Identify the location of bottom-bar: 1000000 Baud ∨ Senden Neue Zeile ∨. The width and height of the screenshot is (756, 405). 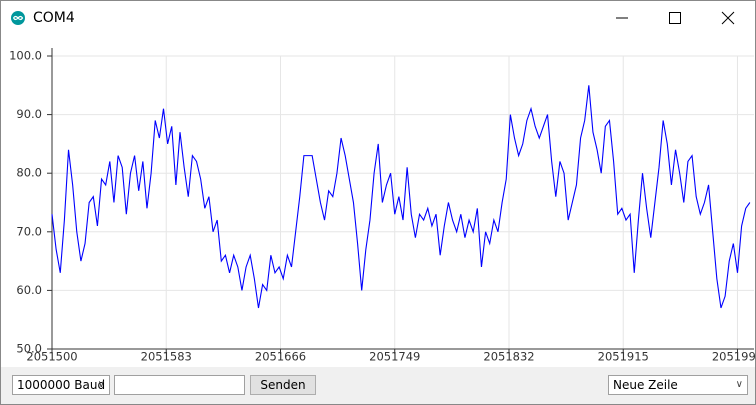
(378, 385).